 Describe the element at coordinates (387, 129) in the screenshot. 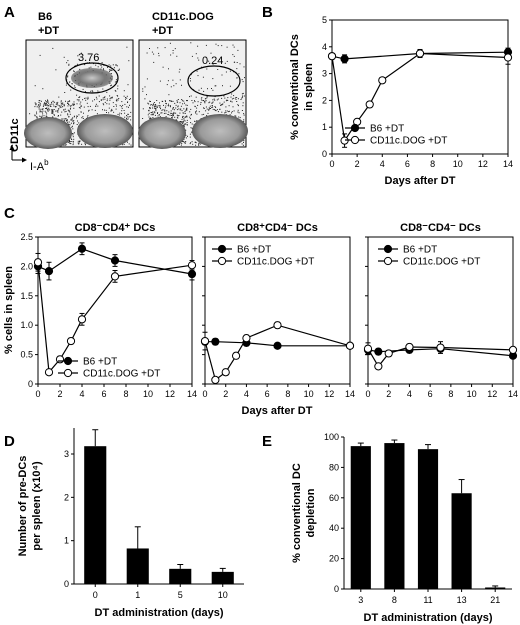

I see `legend-label: B6 +DT` at that location.